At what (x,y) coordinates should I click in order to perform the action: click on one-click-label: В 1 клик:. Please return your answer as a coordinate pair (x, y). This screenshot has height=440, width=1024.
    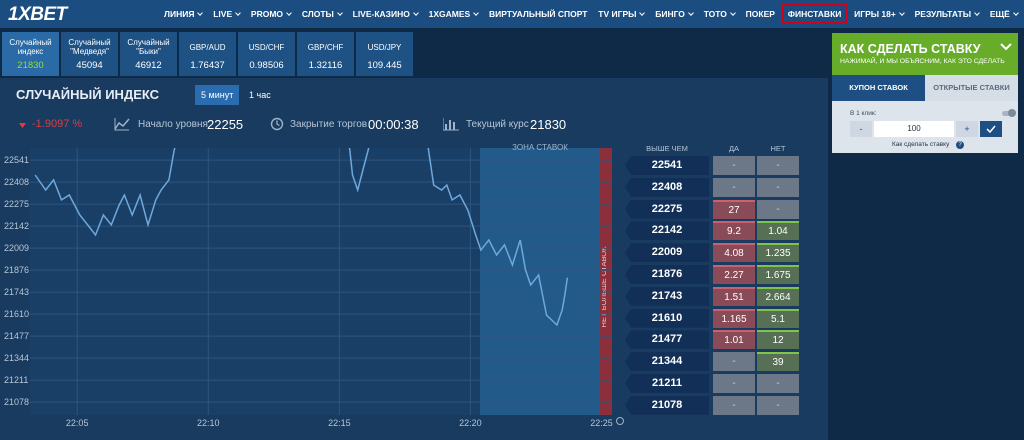
    Looking at the image, I should click on (863, 113).